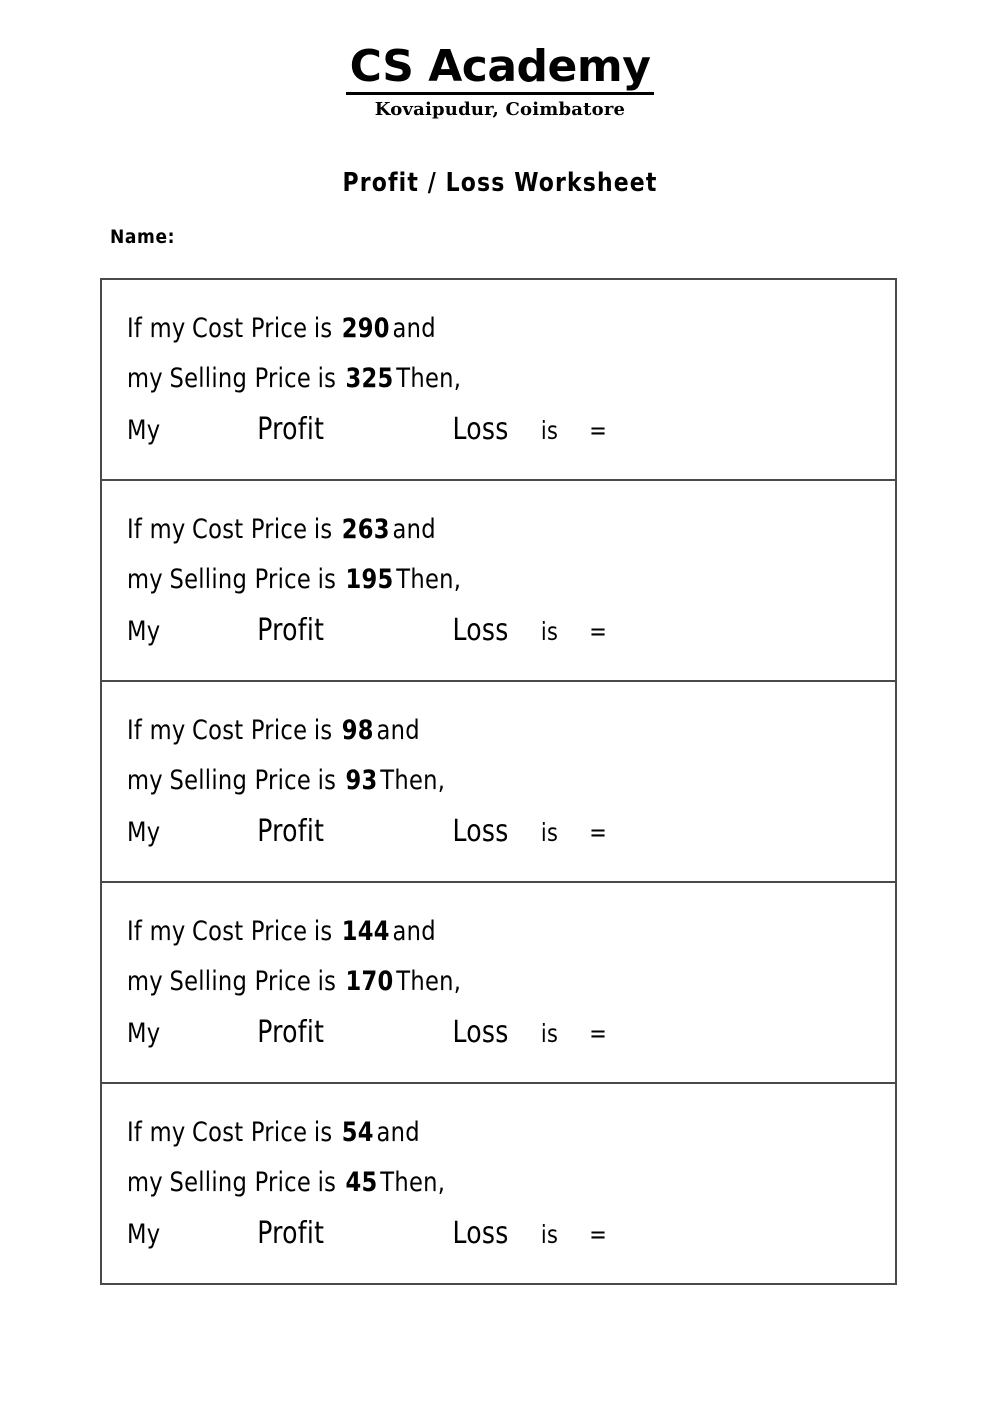  Describe the element at coordinates (369, 378) in the screenshot. I see `selling-price-value: 325` at that location.